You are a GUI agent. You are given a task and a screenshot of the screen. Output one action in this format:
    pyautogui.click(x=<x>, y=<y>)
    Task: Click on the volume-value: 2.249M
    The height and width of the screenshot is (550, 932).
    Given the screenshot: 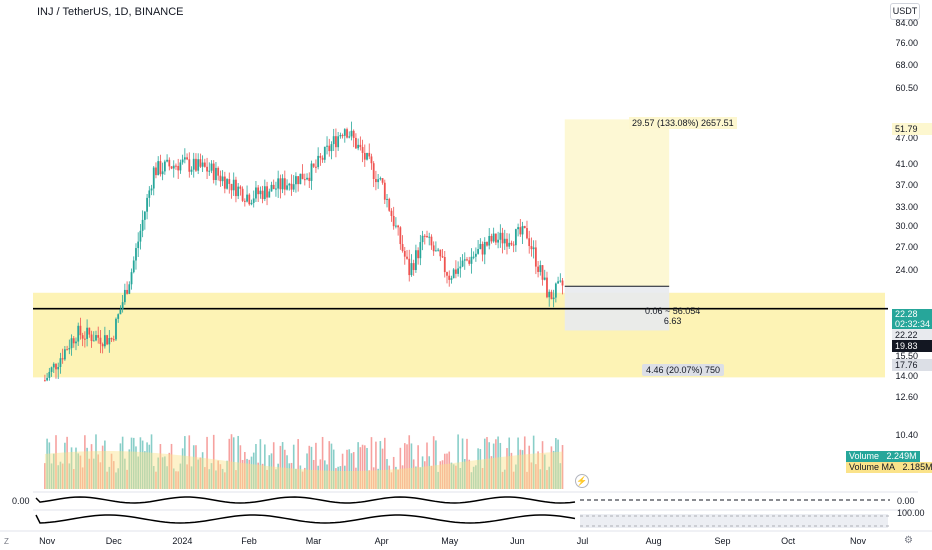 What is the action you would take?
    pyautogui.click(x=901, y=456)
    